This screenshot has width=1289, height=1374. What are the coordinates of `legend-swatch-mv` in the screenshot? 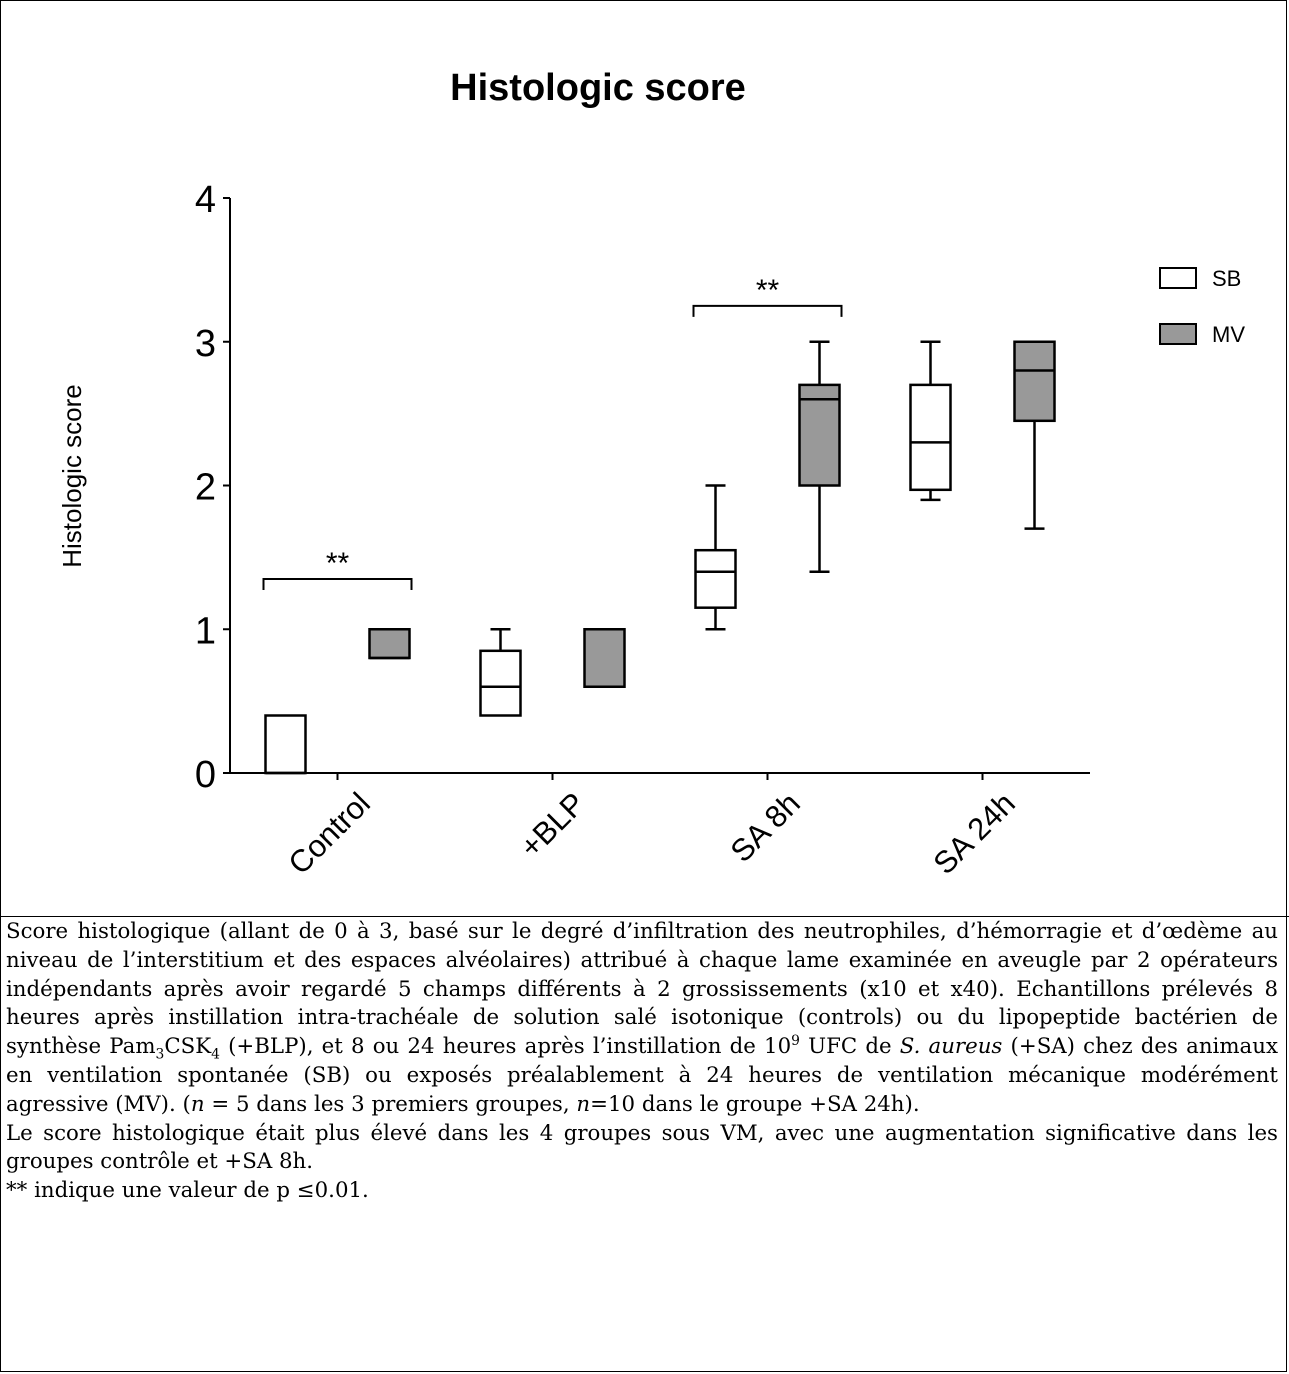 It's located at (1178, 334).